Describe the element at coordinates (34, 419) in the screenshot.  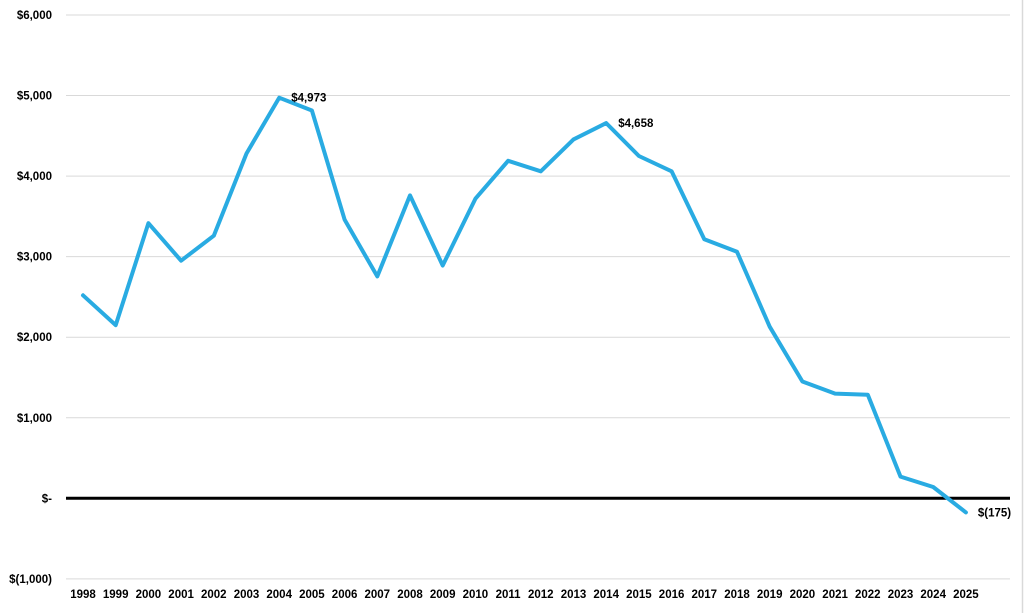
I see `y-axis-label: $1,000` at that location.